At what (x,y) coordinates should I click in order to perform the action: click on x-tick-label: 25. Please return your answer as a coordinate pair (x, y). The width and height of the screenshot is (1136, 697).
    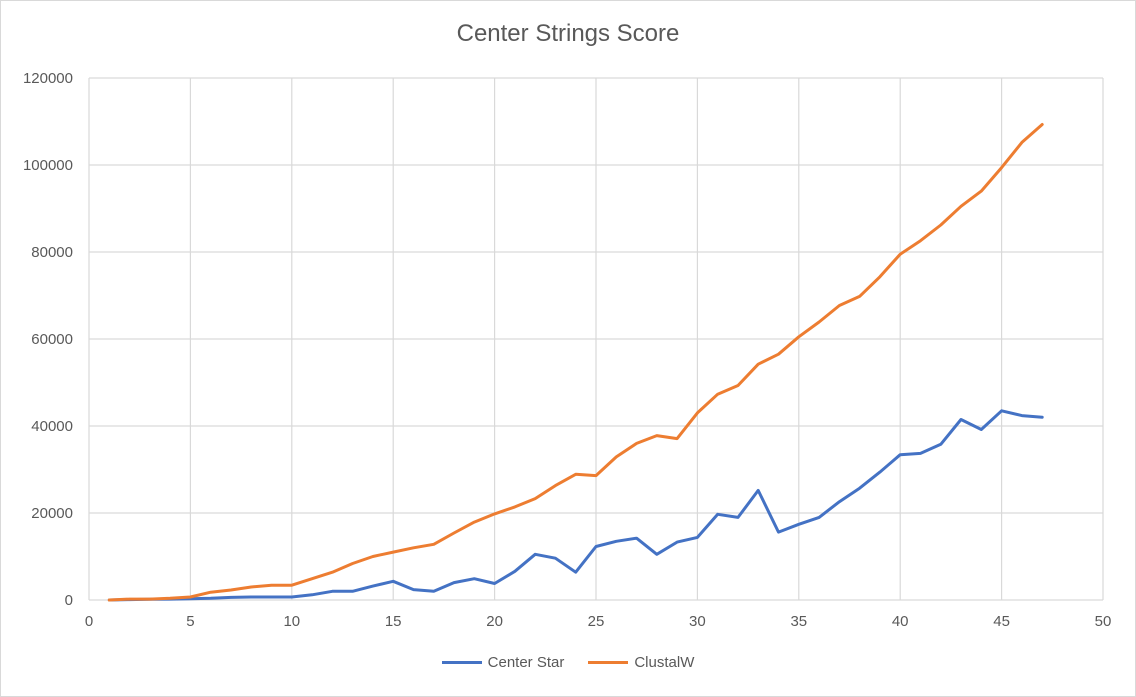
    Looking at the image, I should click on (596, 621).